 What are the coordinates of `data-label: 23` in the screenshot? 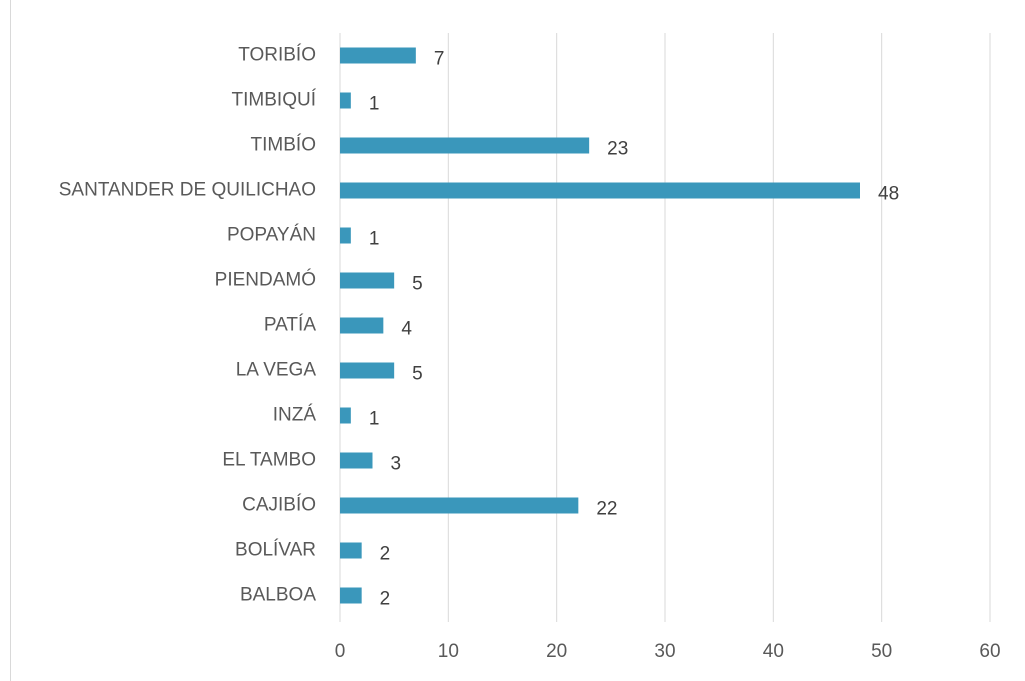 It's located at (617, 149).